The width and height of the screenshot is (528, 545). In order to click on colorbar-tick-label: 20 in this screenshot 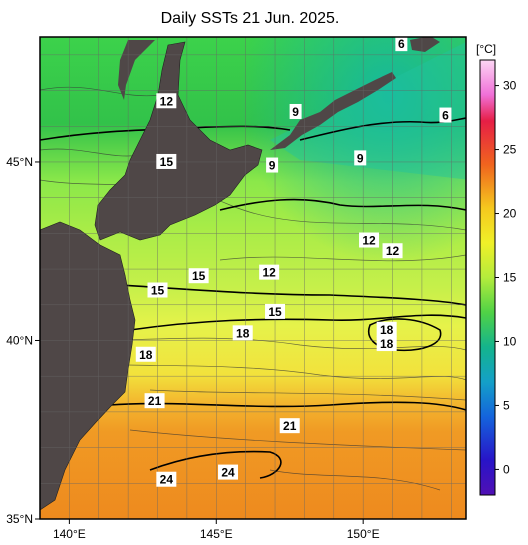, I will do `click(510, 214)`.